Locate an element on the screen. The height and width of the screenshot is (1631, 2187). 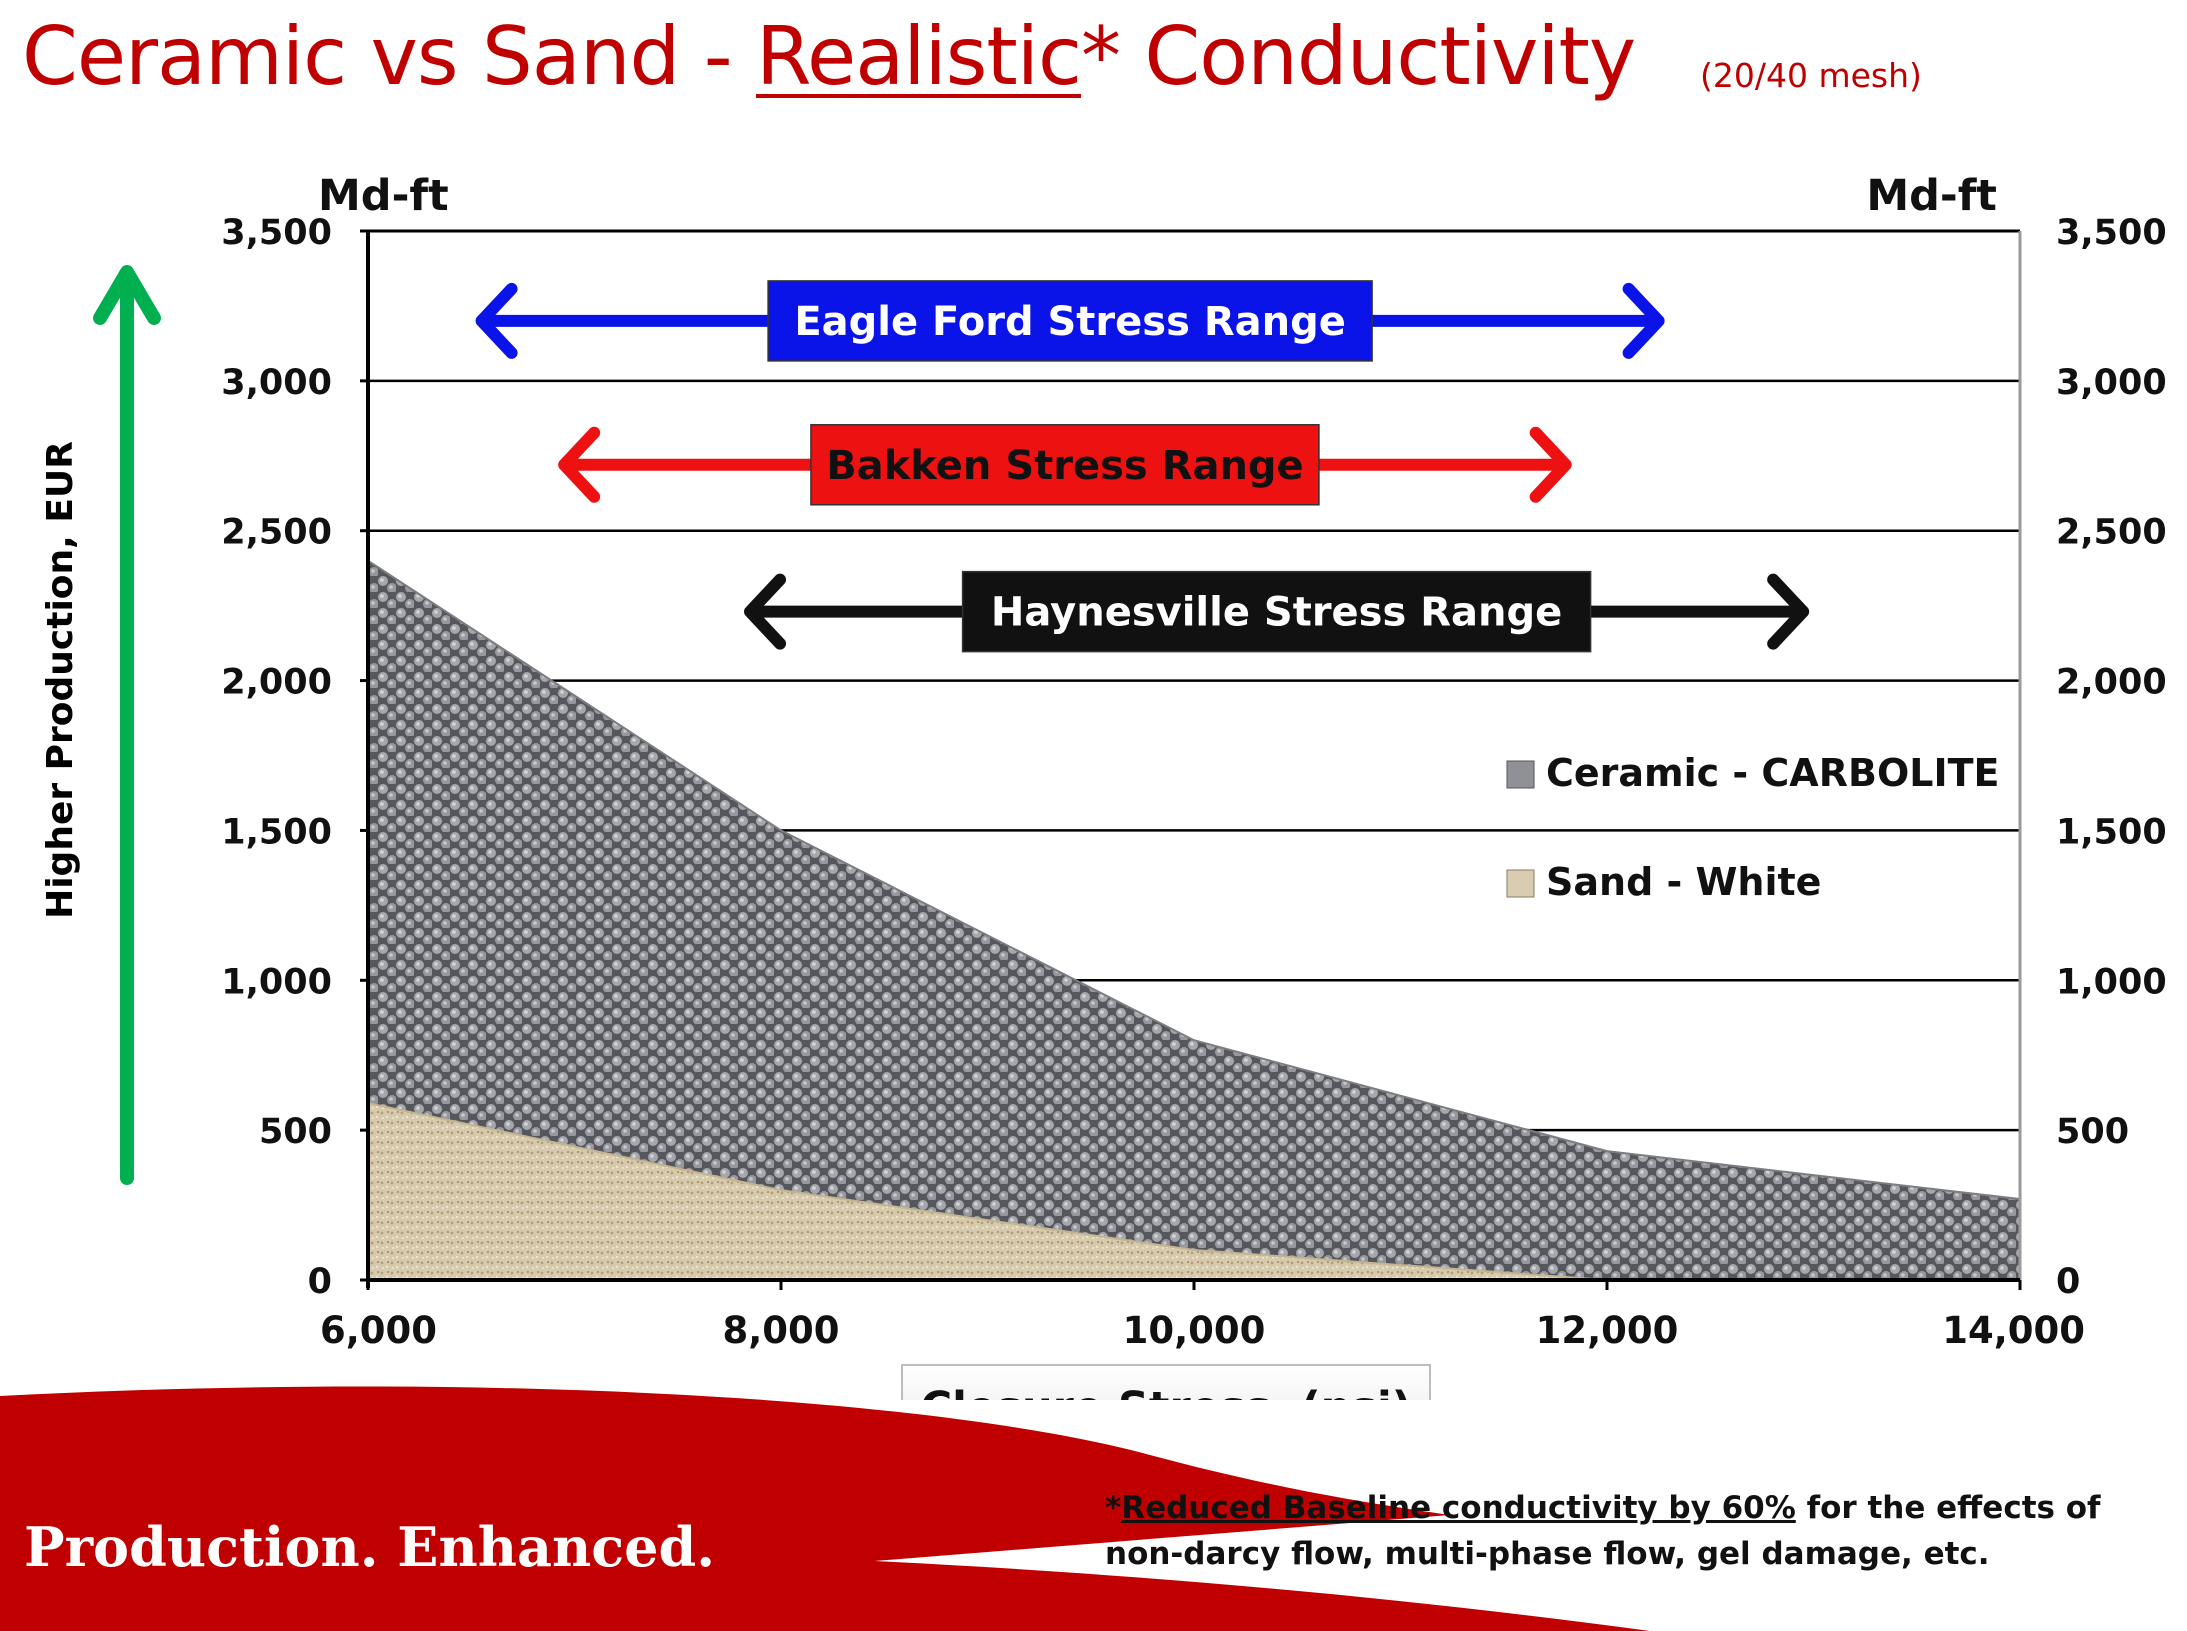
range-eagle-ford-stress-range: Eagle Ford Stress Range is located at coordinates (1070, 321).